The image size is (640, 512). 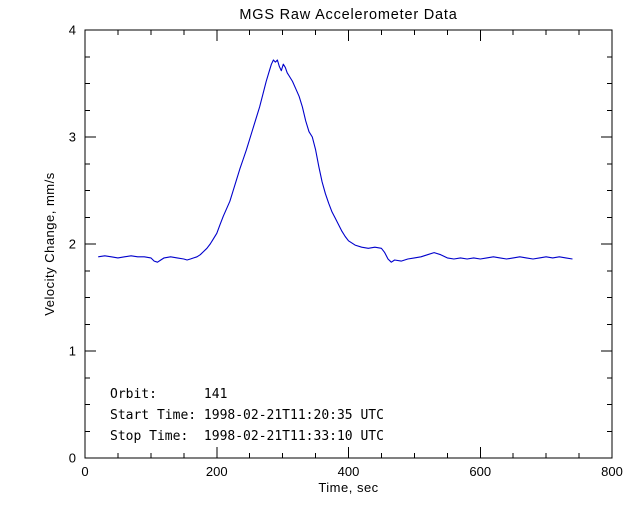 What do you see at coordinates (480, 471) in the screenshot?
I see `svg-text: 600` at bounding box center [480, 471].